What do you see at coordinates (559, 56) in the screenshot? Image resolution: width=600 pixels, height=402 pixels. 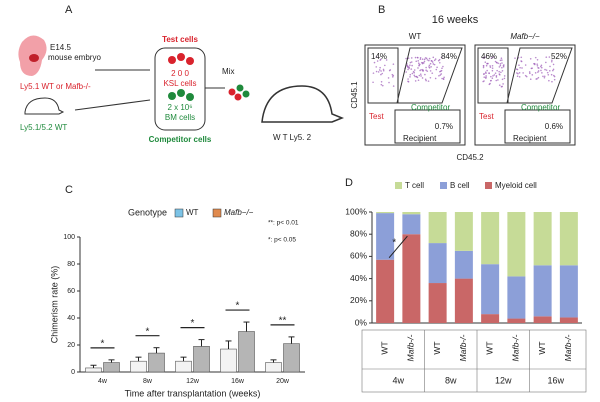 I see `gate-value: 52%` at bounding box center [559, 56].